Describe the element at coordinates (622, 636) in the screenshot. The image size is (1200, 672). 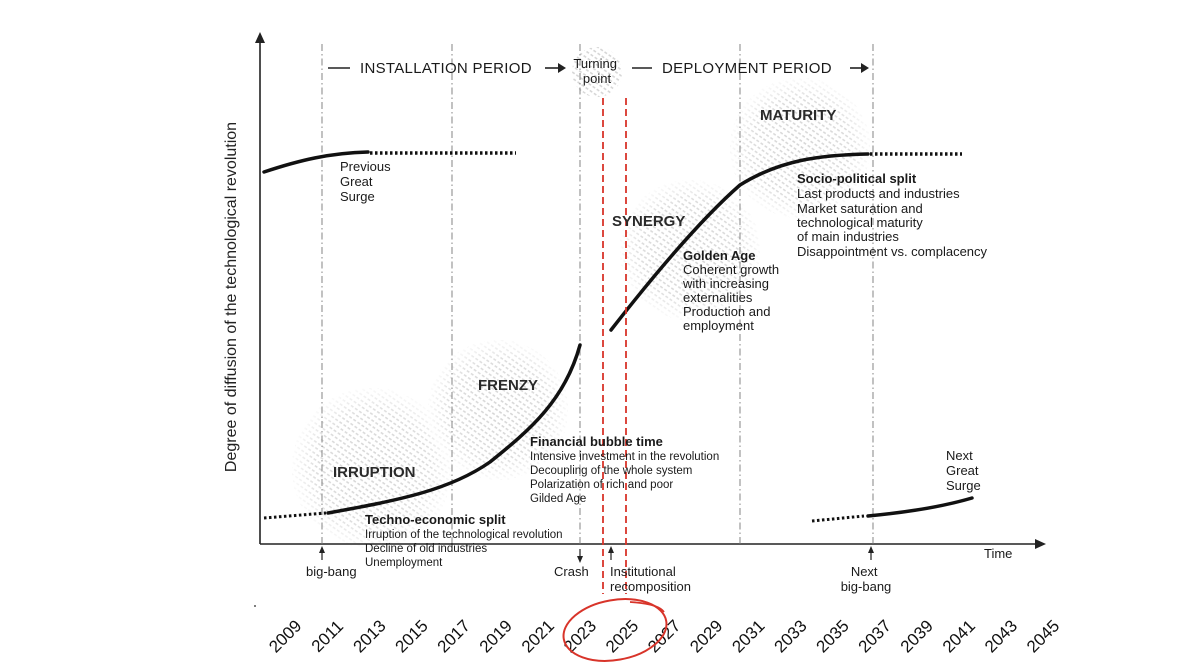
I see `year-label: 2025` at that location.